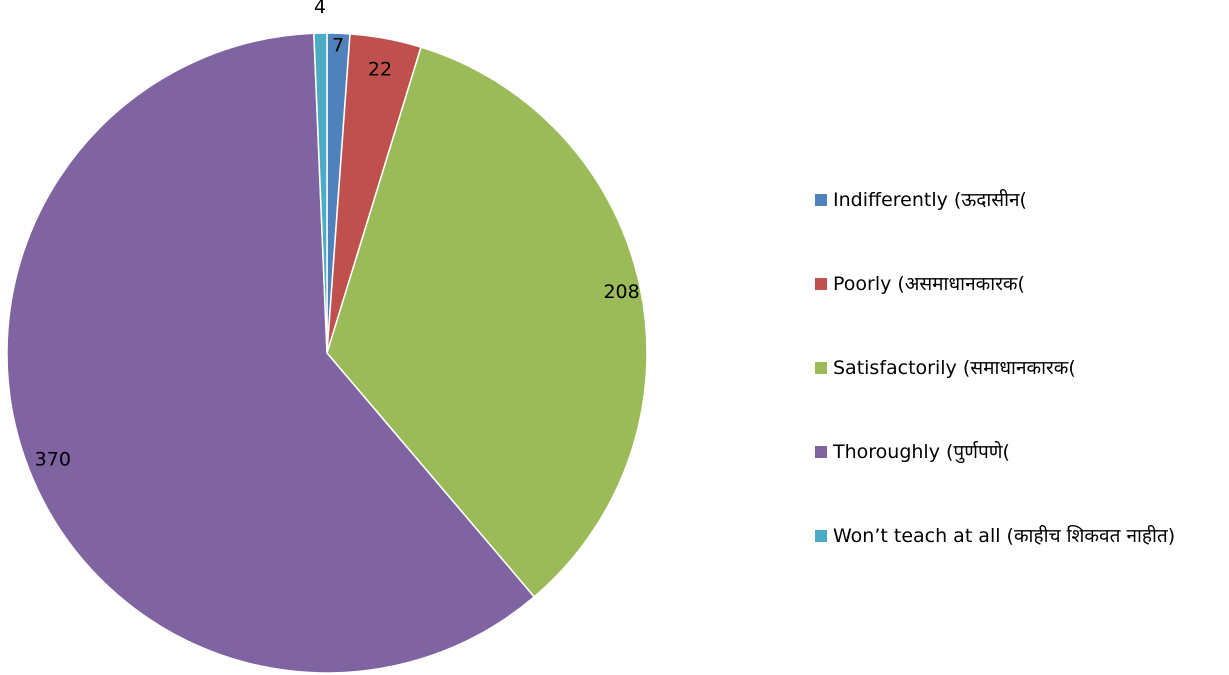  I want to click on legend-label-thoroughly: Thoroughly (पुर्णपणे(, so click(921, 452).